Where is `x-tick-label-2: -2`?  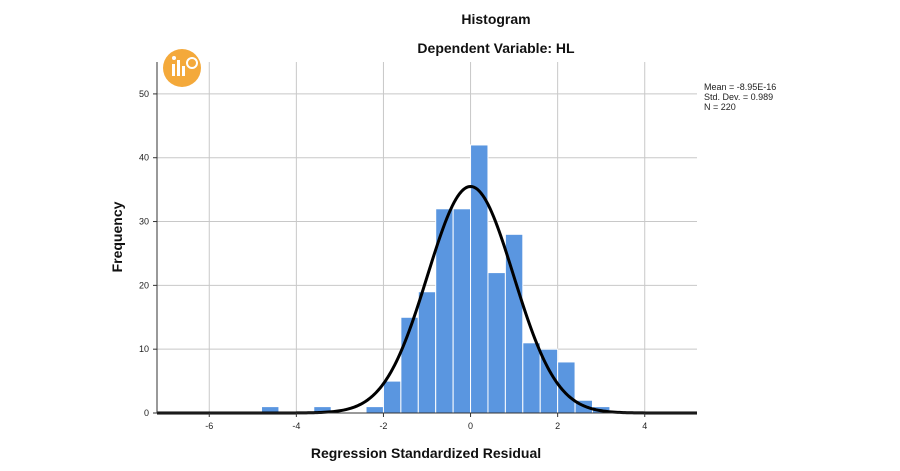 x-tick-label-2: -2 is located at coordinates (383, 426).